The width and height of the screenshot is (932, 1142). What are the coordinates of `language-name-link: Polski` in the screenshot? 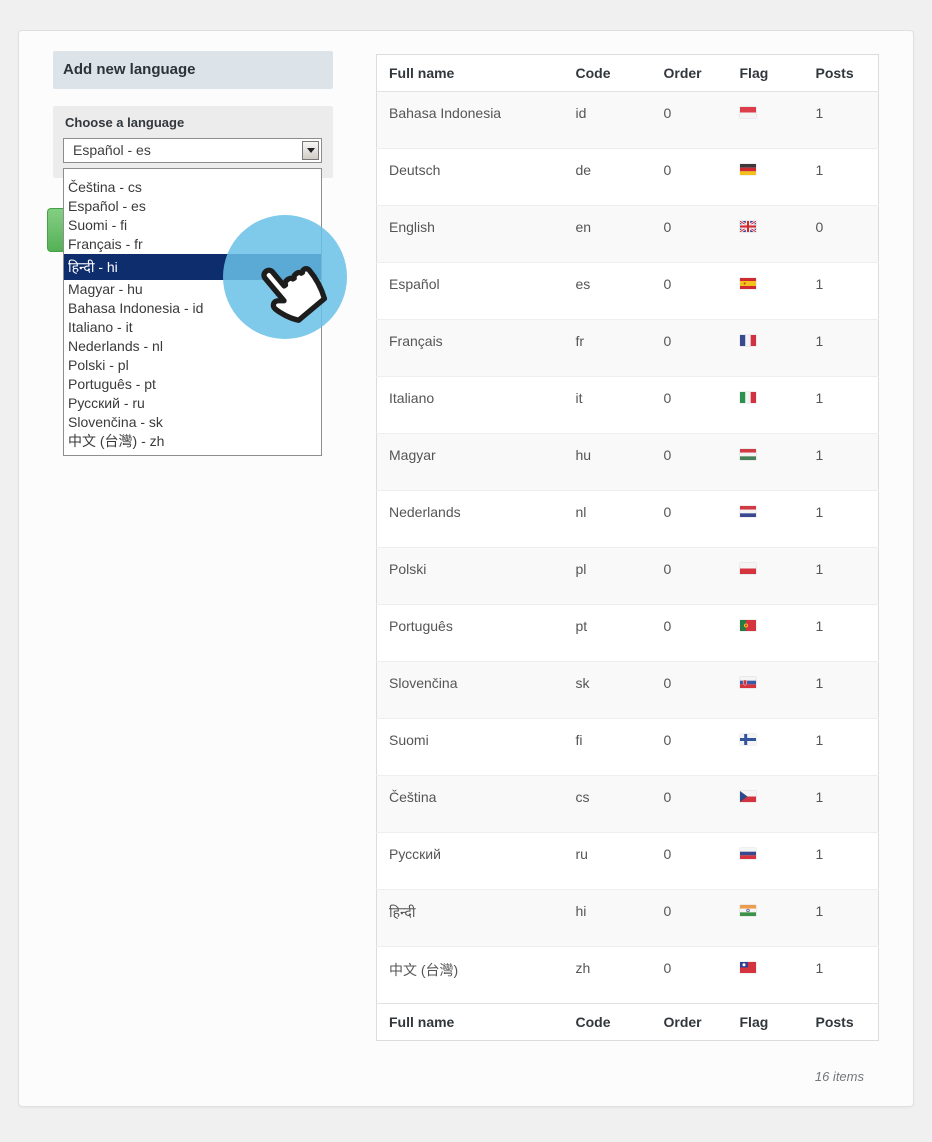 It's located at (408, 569).